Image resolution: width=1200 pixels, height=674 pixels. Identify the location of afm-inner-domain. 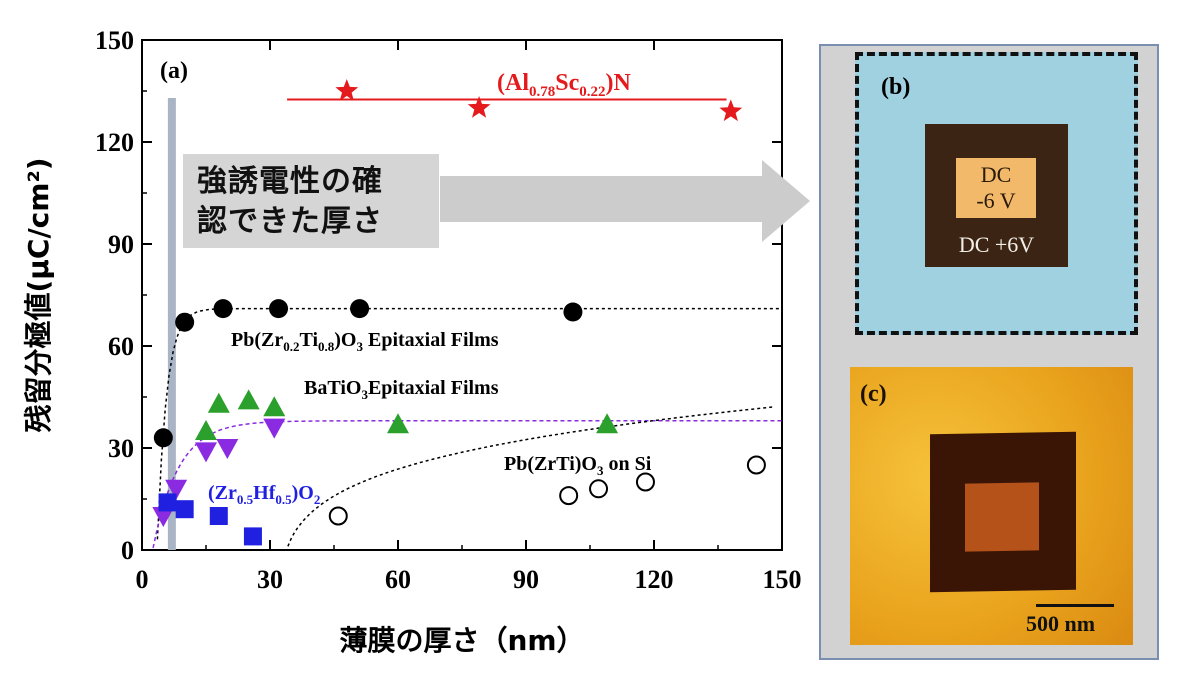
(1002, 517).